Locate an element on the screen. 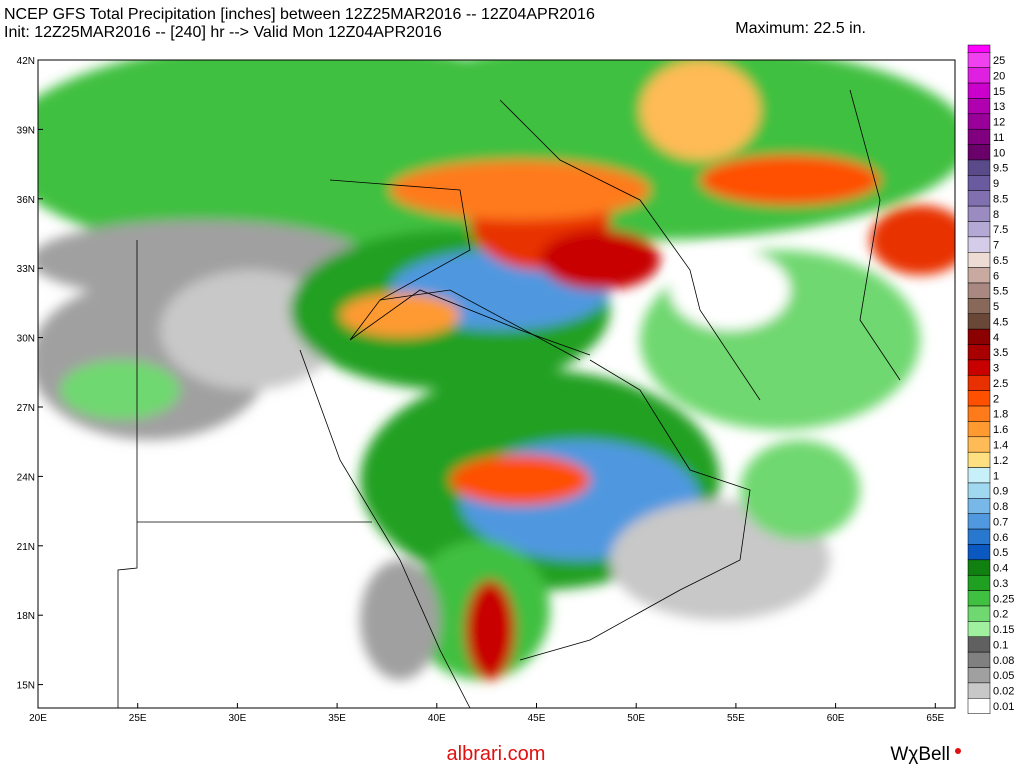  lon-label: 45E is located at coordinates (537, 718).